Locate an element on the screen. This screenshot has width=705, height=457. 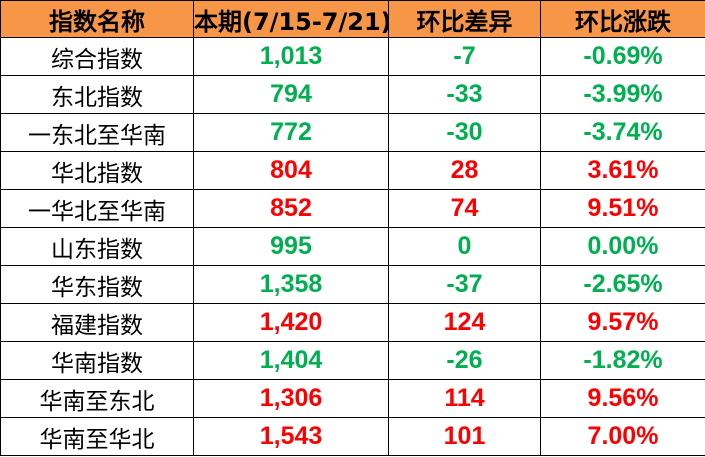
index-name-cell: 华南至东北 is located at coordinates (97, 398).